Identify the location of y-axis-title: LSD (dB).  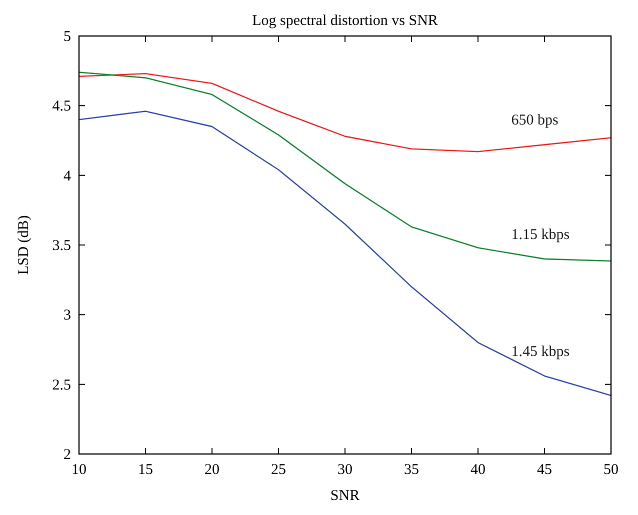
(24, 245).